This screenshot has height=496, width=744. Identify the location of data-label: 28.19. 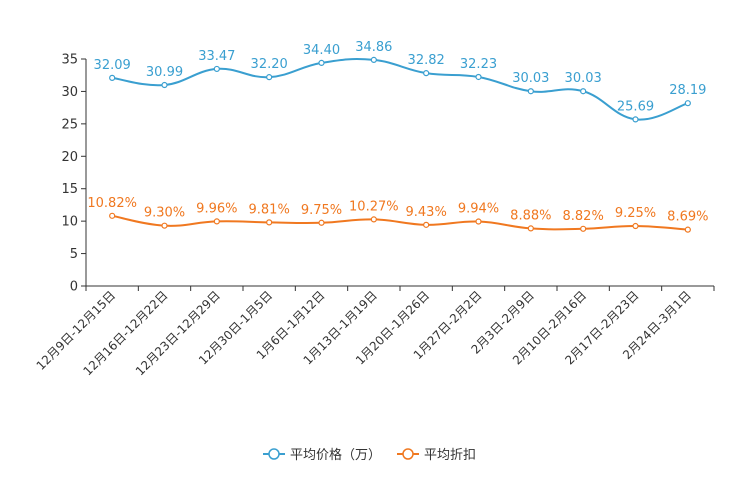
(687, 90).